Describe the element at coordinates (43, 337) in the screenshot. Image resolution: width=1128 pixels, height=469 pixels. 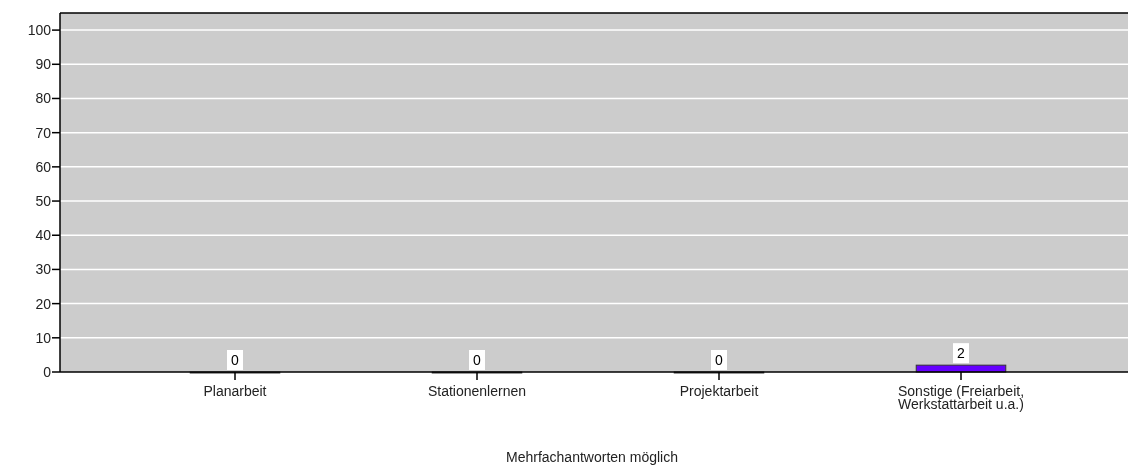
I see `y-tick-label: 10` at that location.